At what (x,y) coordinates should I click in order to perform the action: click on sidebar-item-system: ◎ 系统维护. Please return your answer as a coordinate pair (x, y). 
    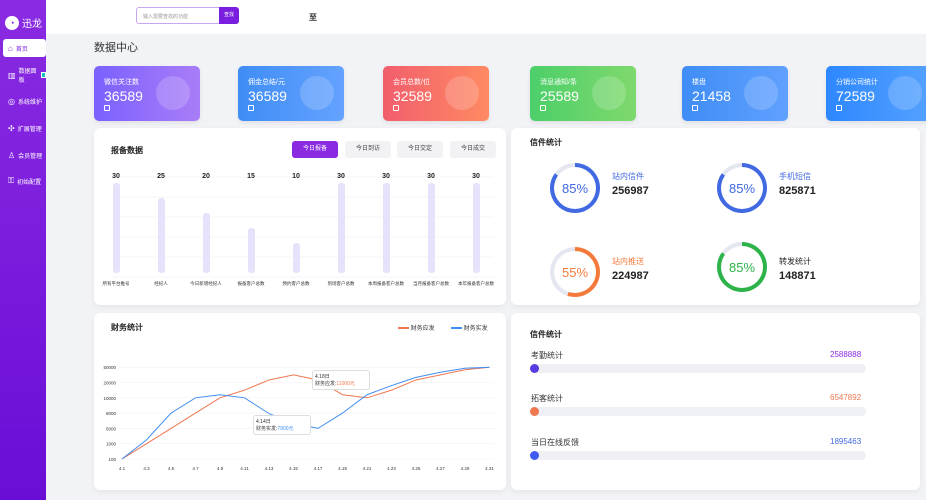
    Looking at the image, I should click on (23, 101).